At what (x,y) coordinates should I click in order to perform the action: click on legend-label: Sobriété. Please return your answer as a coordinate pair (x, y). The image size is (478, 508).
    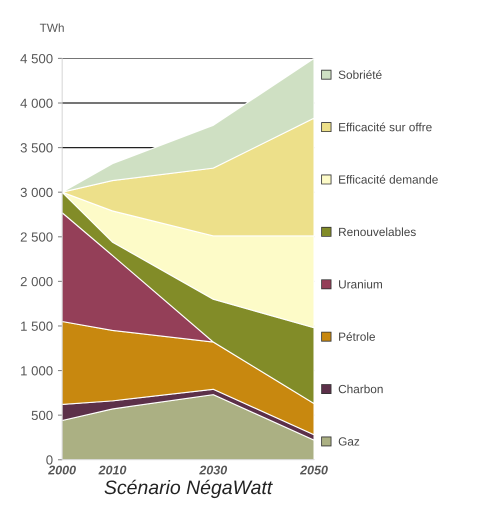
    Looking at the image, I should click on (360, 74).